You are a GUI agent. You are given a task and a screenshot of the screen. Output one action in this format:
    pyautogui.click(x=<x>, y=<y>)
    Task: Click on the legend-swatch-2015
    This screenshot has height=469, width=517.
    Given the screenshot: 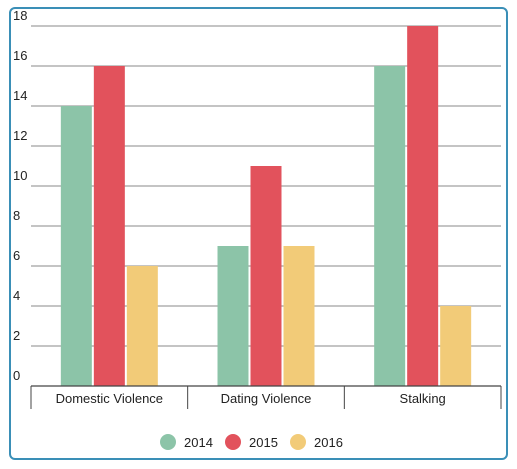 What is the action you would take?
    pyautogui.click(x=233, y=442)
    